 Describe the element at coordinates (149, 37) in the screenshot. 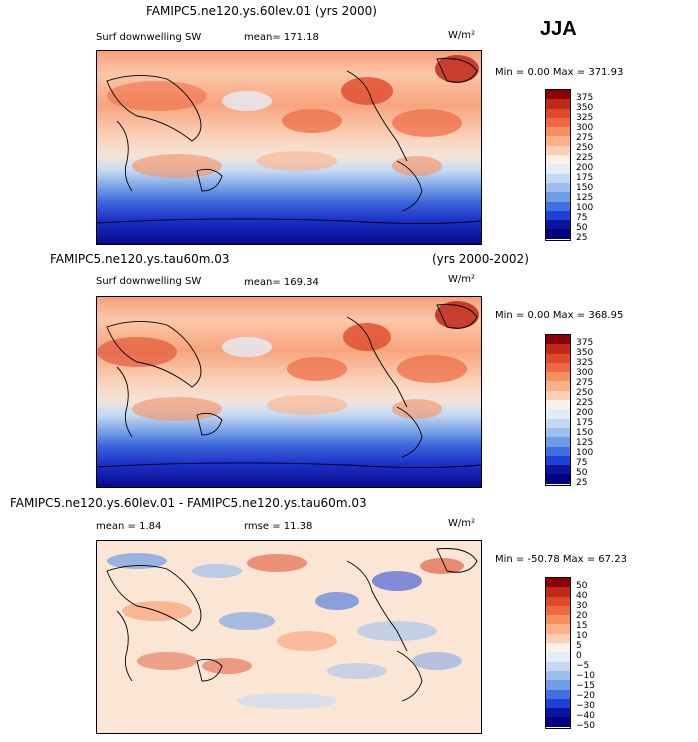

I see `panel1-variable: Surf downwelling SW` at that location.